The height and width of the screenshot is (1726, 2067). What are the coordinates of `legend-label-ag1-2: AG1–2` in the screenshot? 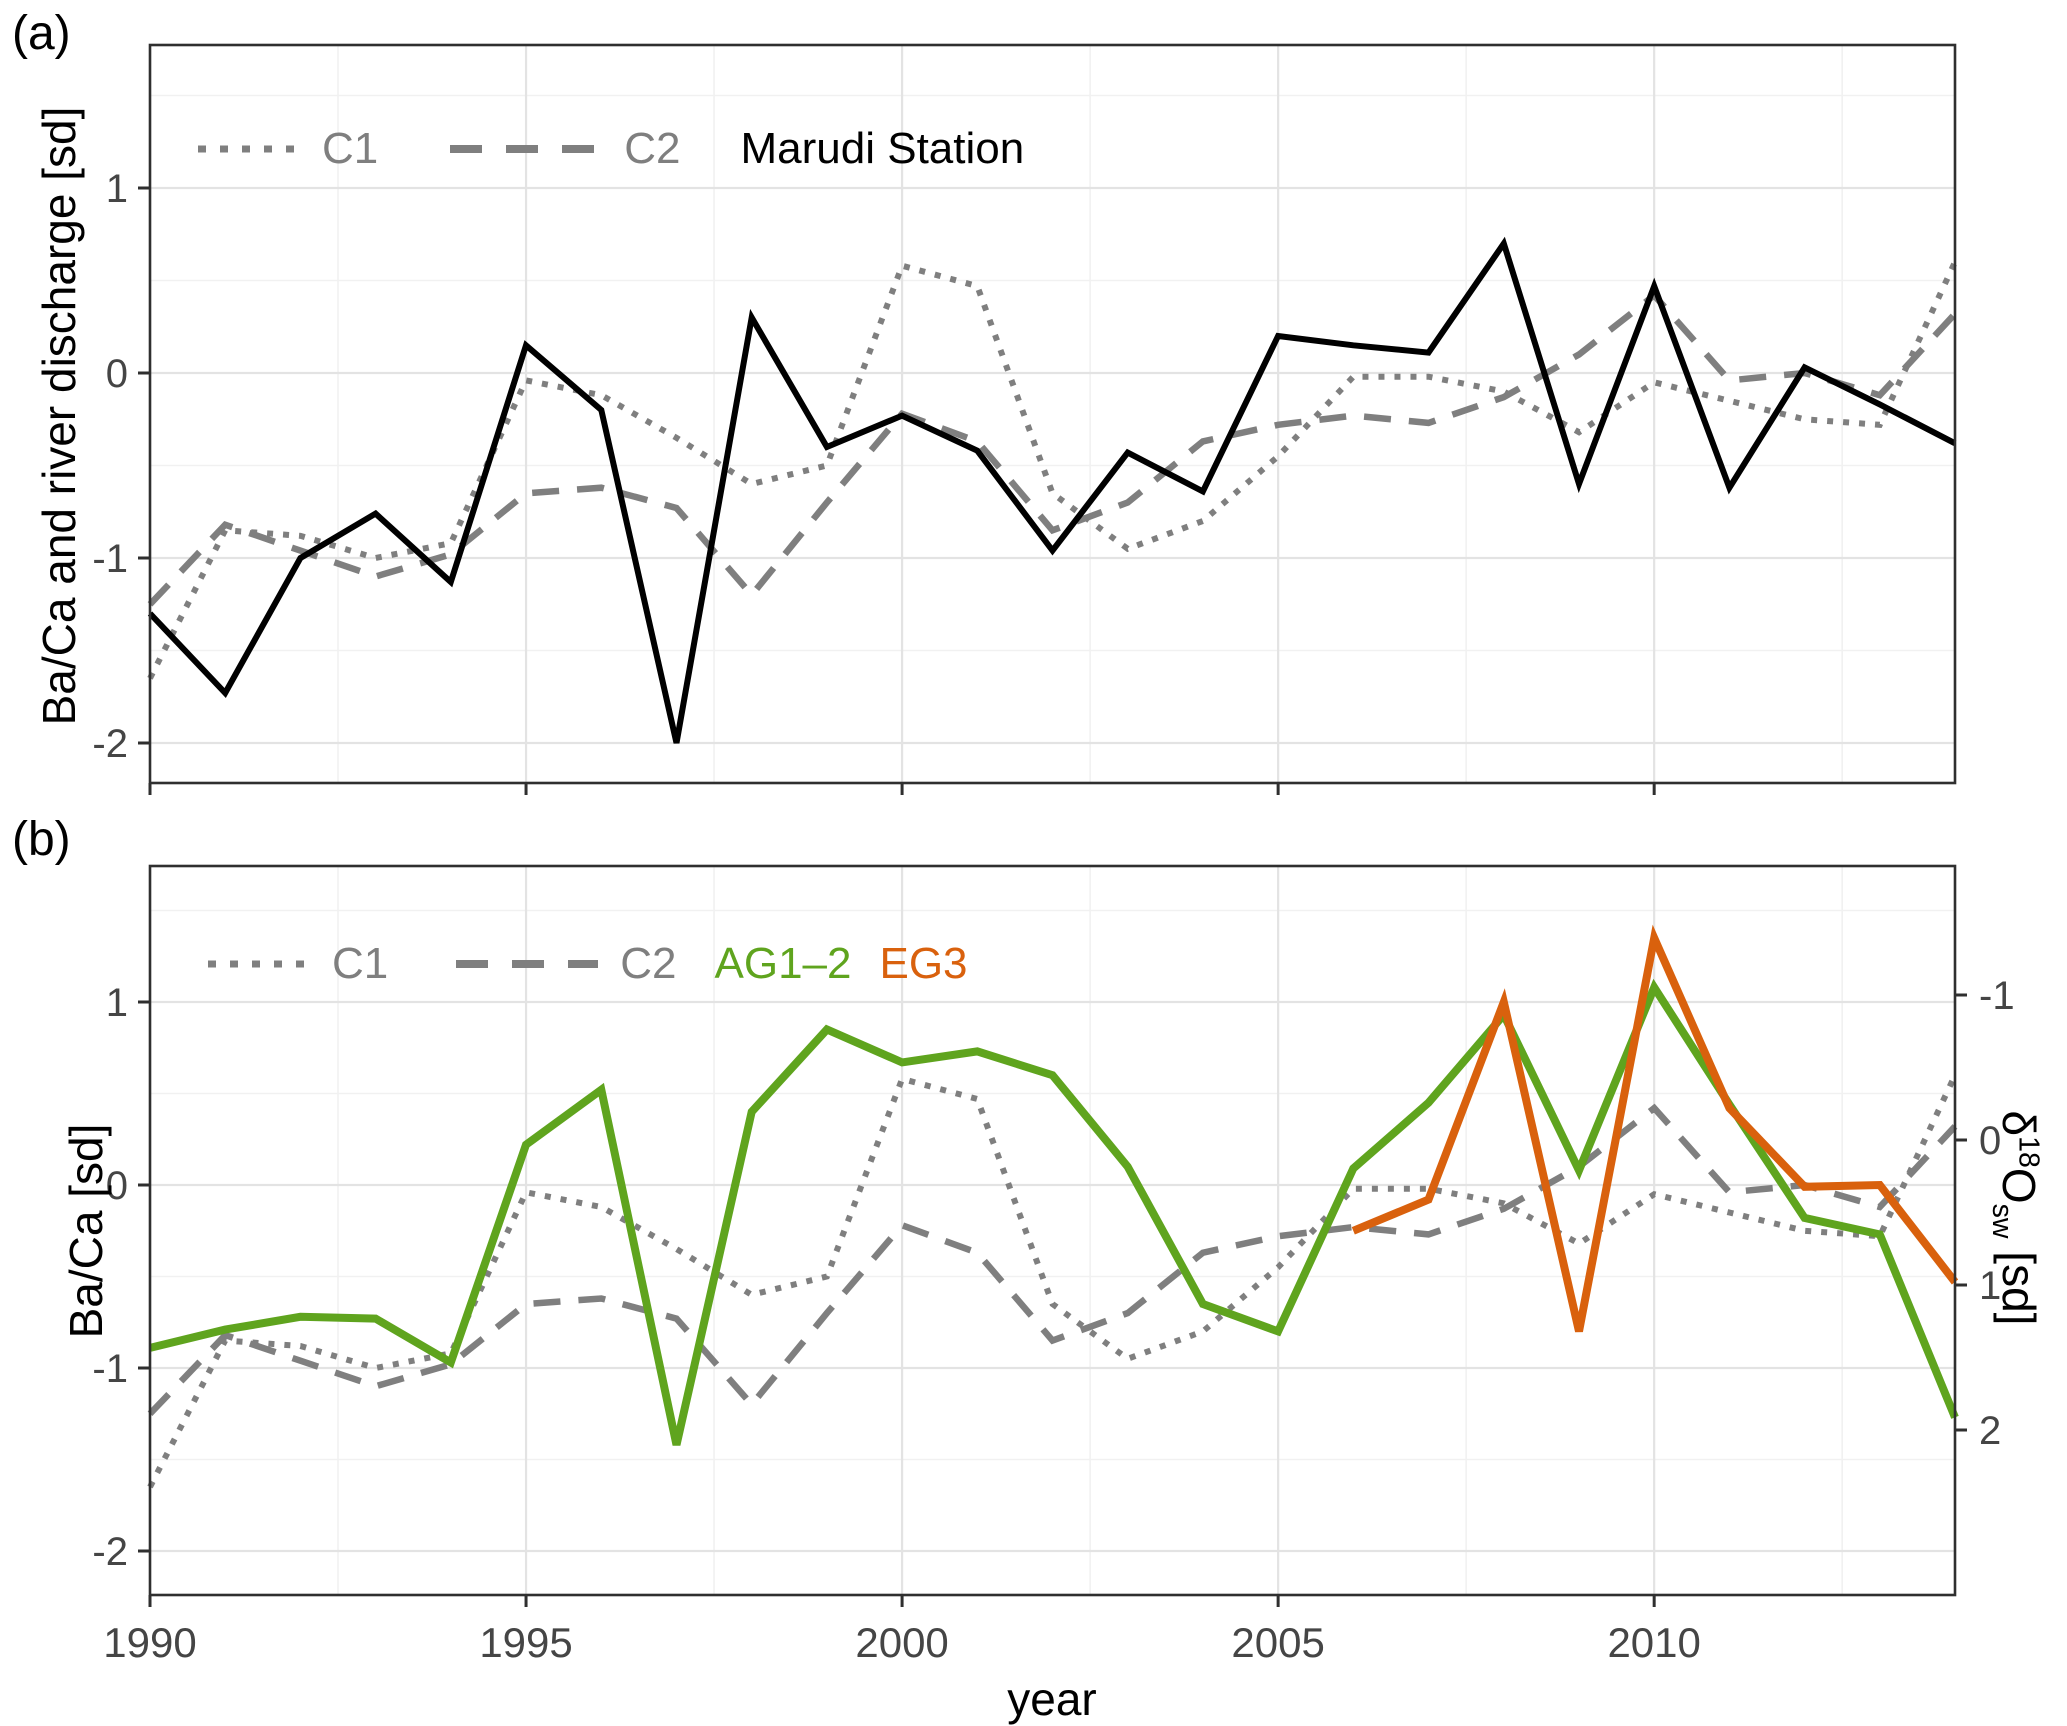 It's located at (783, 963).